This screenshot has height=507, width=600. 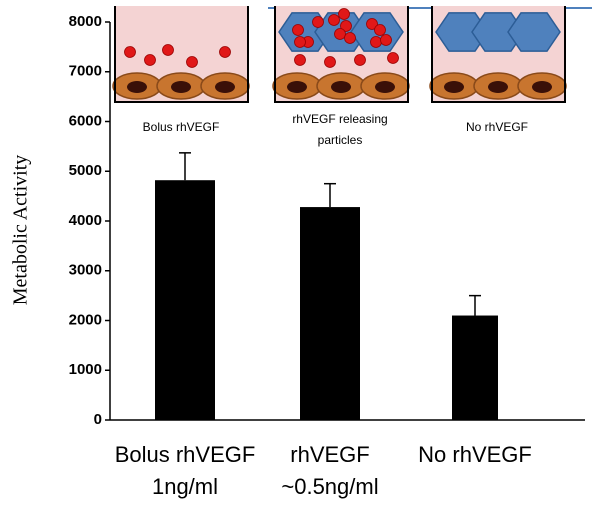 I want to click on well-label: rhVEGF releasing, so click(x=339, y=119).